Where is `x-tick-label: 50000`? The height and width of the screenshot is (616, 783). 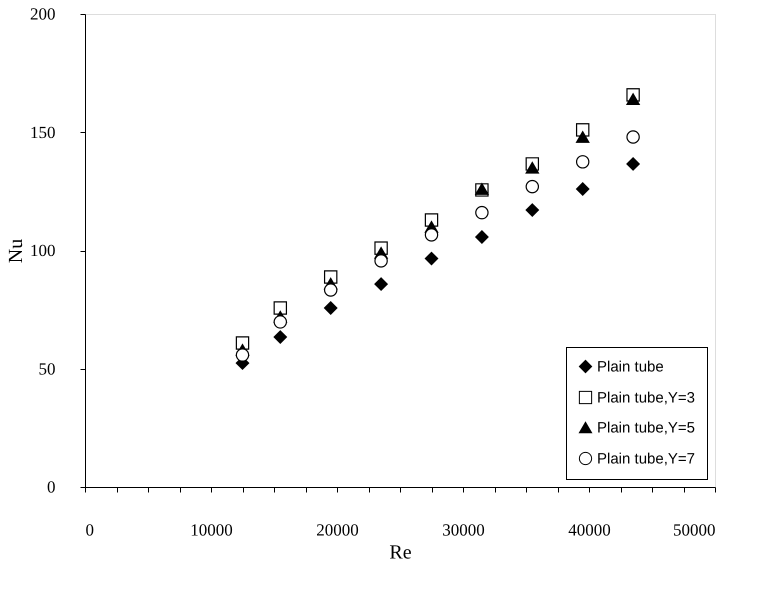 x-tick-label: 50000 is located at coordinates (694, 530).